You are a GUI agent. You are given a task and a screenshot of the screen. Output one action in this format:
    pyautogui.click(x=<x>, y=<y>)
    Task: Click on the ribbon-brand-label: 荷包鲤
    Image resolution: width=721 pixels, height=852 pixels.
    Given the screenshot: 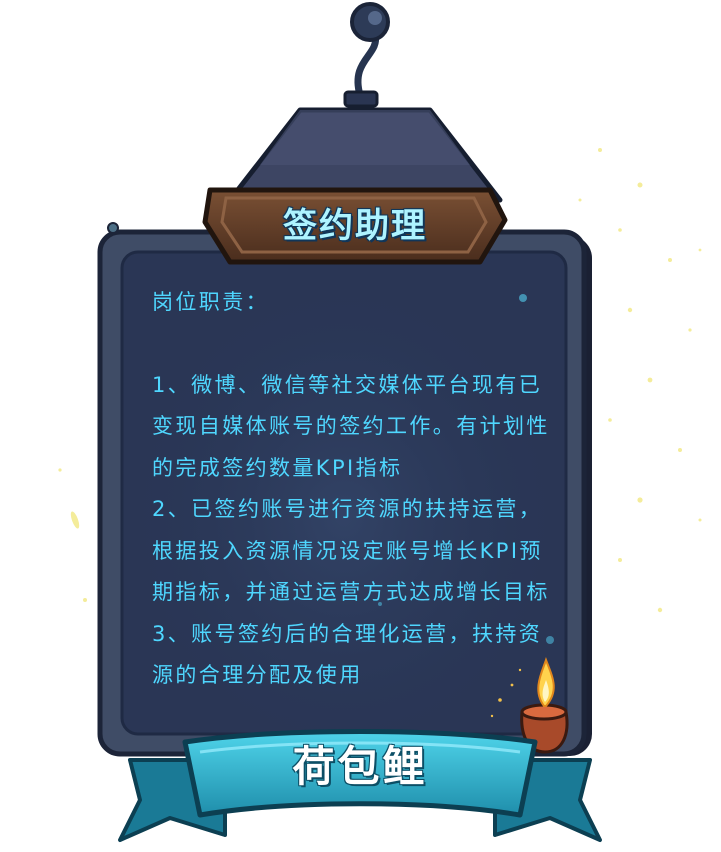 What is the action you would take?
    pyautogui.click(x=360, y=766)
    